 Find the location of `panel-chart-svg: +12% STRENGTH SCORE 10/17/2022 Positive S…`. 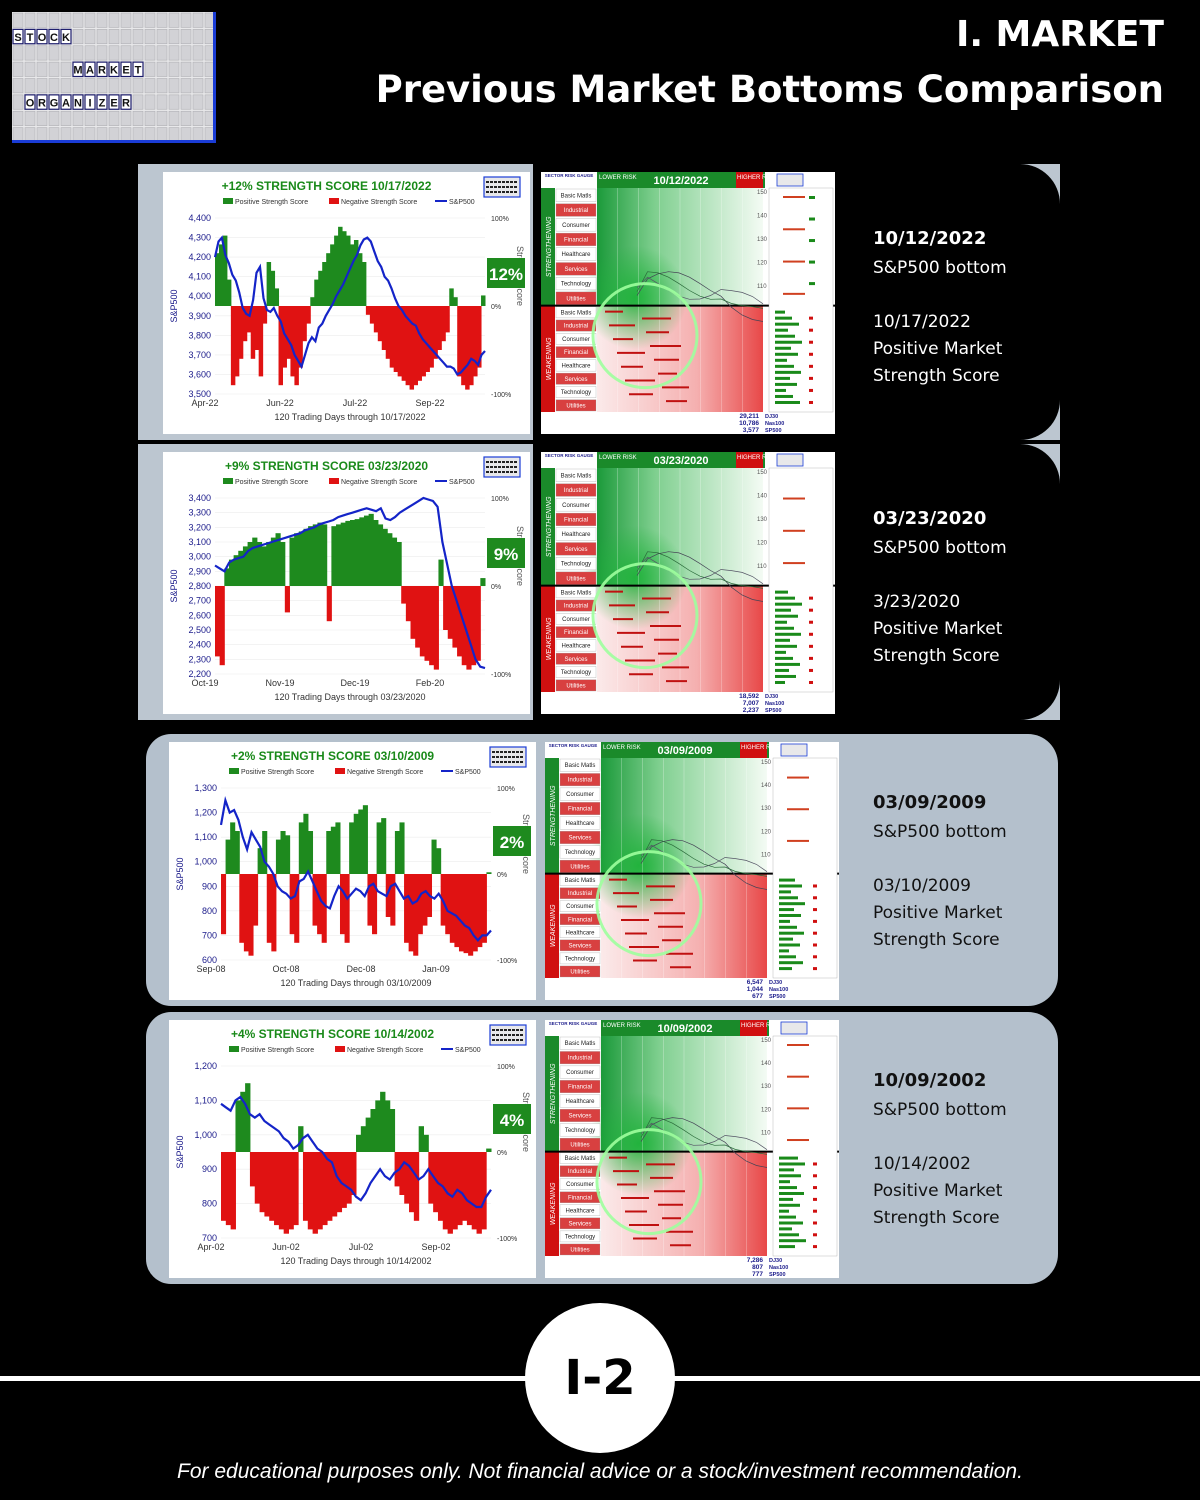

panel-chart-svg: +12% STRENGTH SCORE 10/17/2022 Positive S… is located at coordinates (599, 302).